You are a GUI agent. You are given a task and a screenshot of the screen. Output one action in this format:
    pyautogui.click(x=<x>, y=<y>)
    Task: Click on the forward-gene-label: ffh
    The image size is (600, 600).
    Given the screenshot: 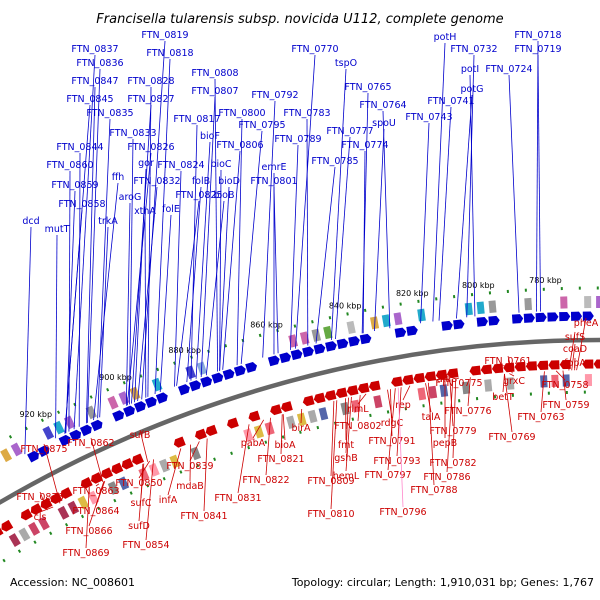 What is the action you would take?
    pyautogui.click(x=118, y=177)
    